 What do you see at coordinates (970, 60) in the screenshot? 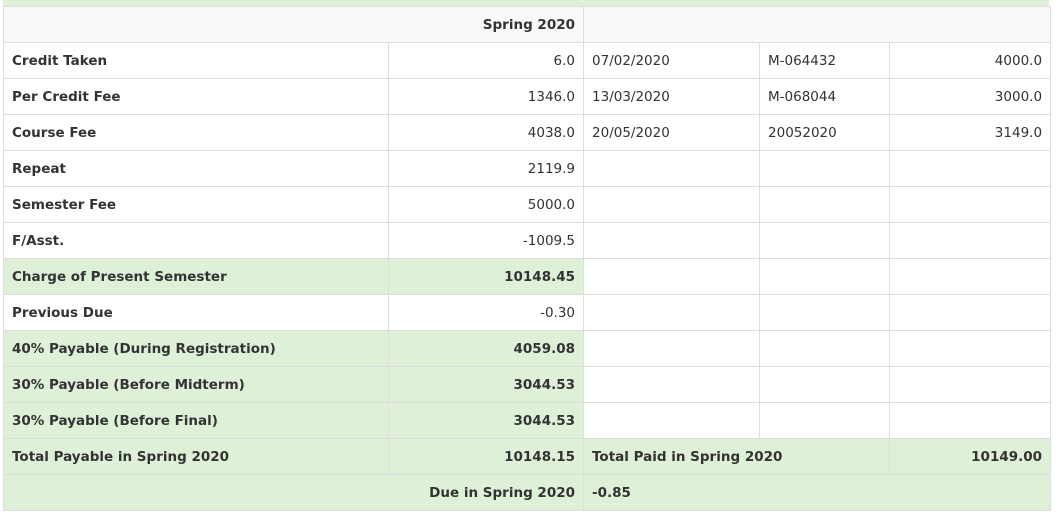
I see `payment-amount: 4000.0` at bounding box center [970, 60].